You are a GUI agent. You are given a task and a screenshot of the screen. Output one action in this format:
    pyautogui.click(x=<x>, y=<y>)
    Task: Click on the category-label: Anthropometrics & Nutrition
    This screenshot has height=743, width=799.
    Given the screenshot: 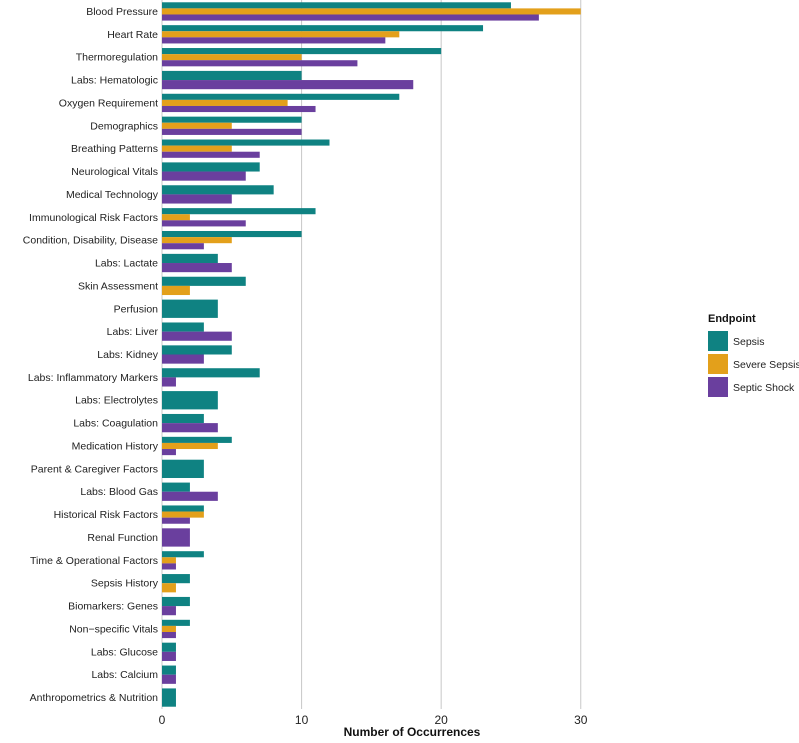 What is the action you would take?
    pyautogui.click(x=94, y=698)
    